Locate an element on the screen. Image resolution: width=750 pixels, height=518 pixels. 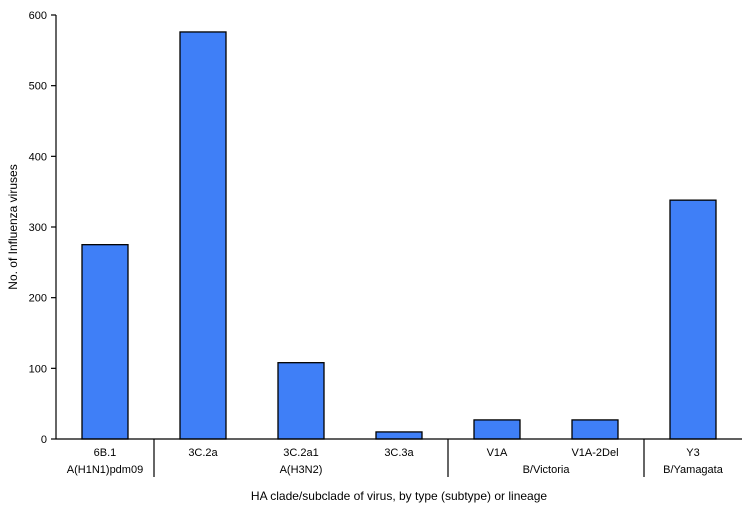
x-tick-label: 6B.1 is located at coordinates (105, 453).